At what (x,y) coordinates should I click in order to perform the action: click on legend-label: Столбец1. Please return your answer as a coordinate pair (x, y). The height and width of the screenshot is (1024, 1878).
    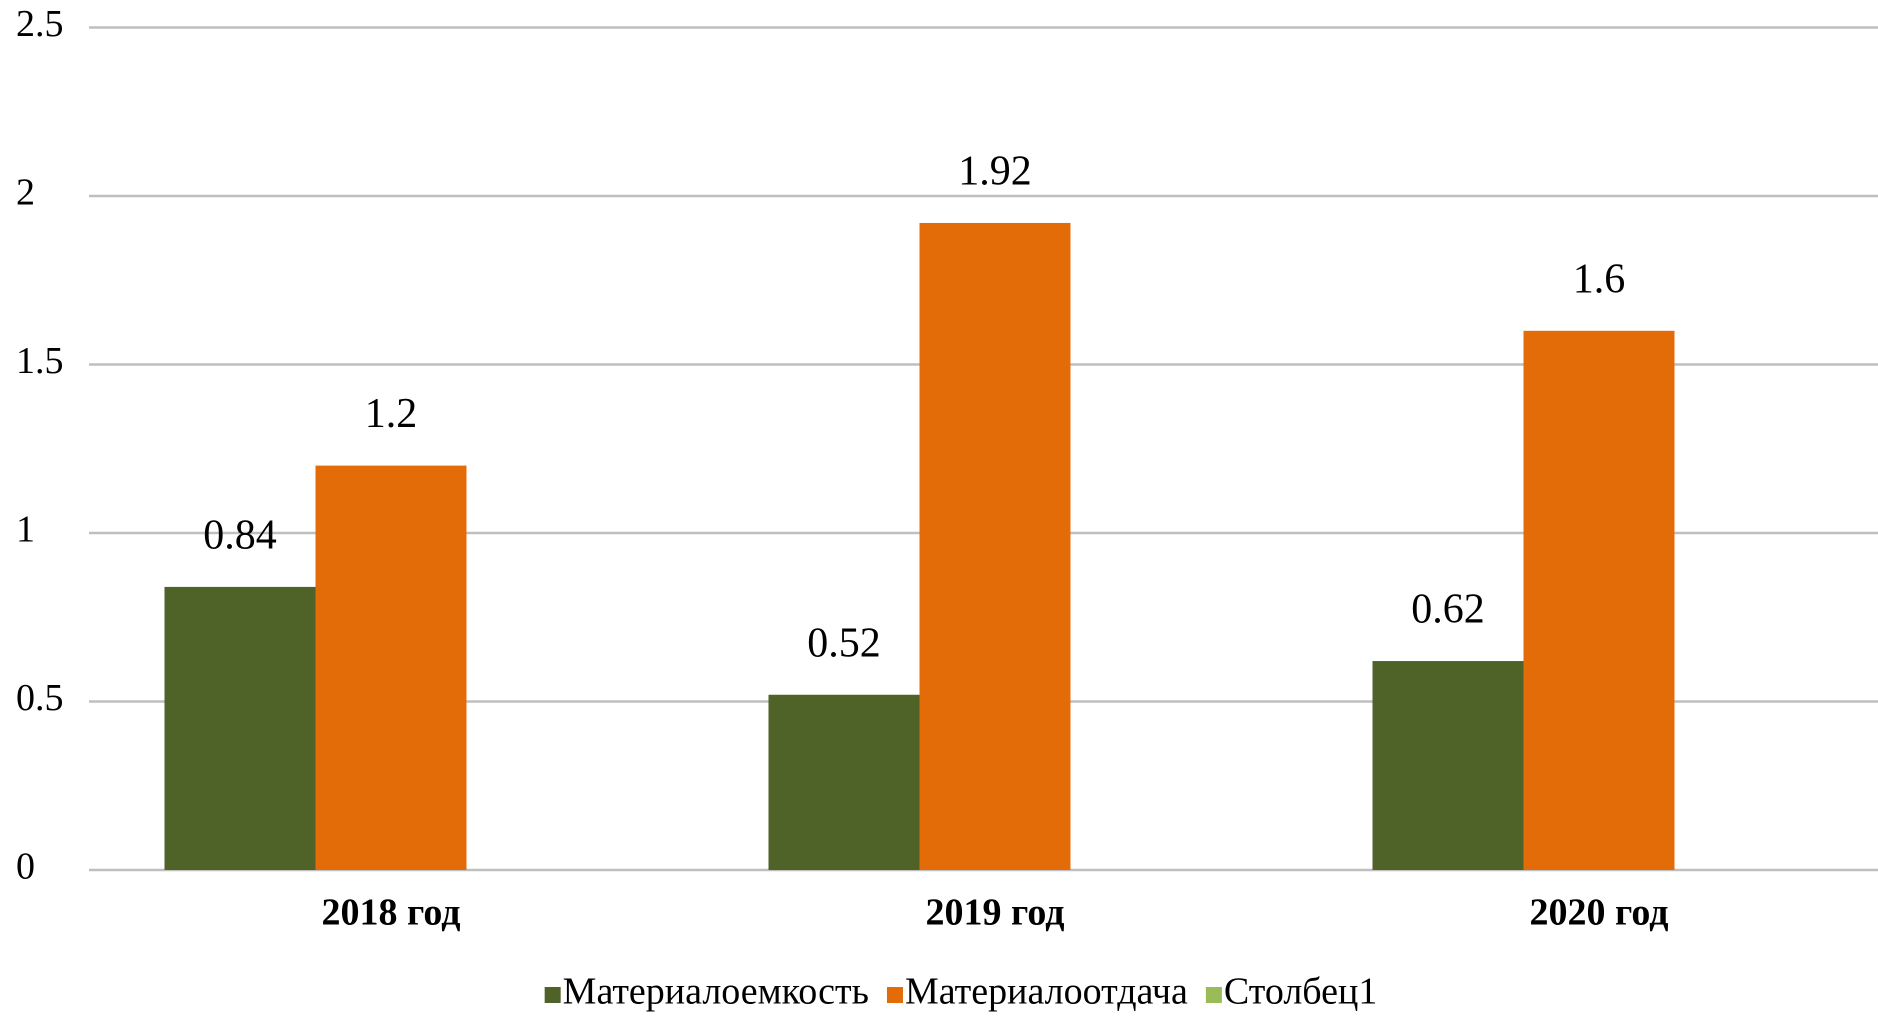
    Looking at the image, I should click on (1300, 992).